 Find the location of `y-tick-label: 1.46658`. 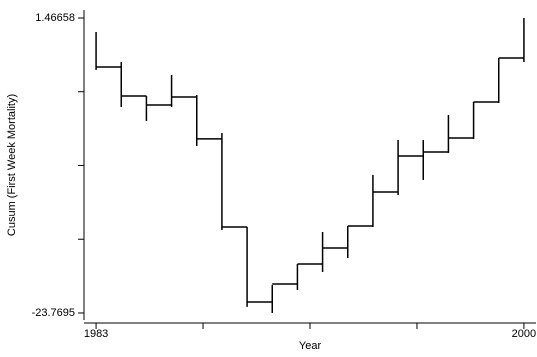

y-tick-label: 1.46658 is located at coordinates (55, 18).